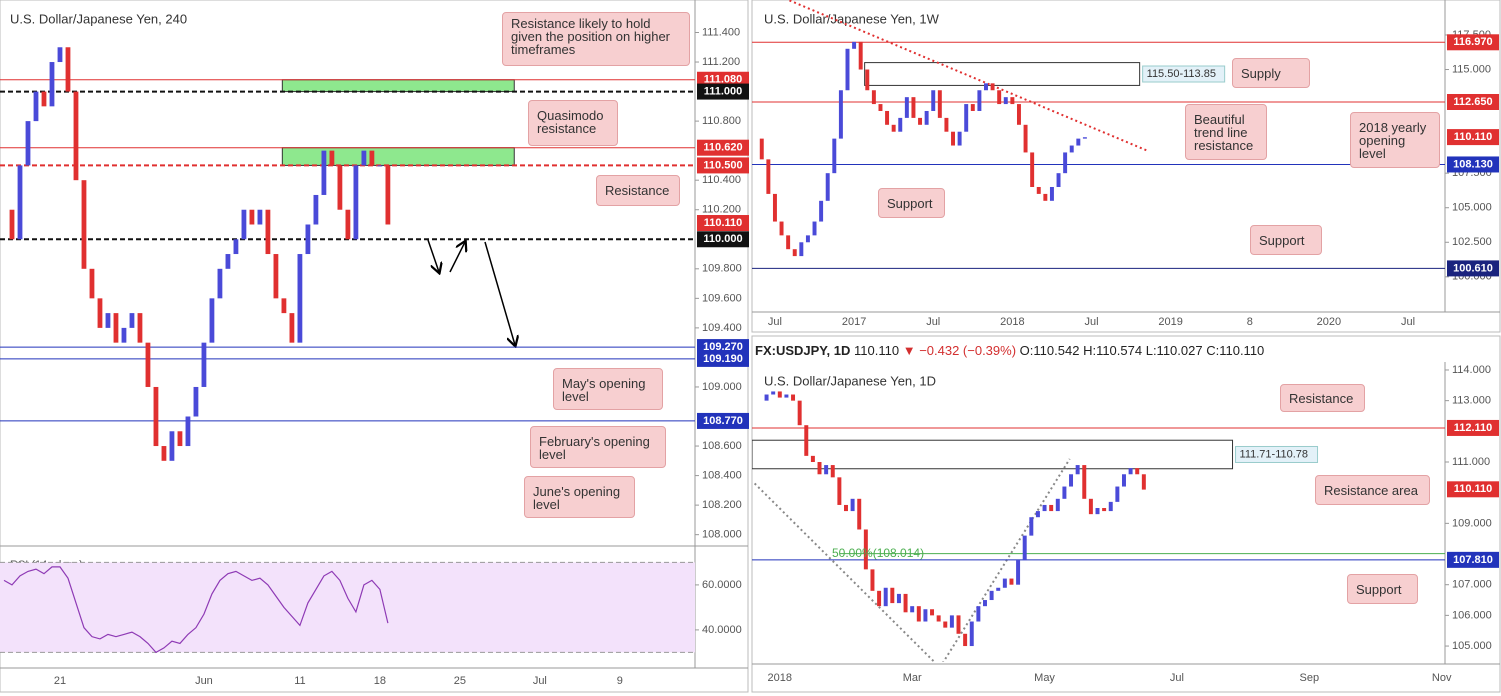 Image resolution: width=1501 pixels, height=696 pixels. What do you see at coordinates (299, 681) in the screenshot?
I see `x-tick-label: 11` at bounding box center [299, 681].